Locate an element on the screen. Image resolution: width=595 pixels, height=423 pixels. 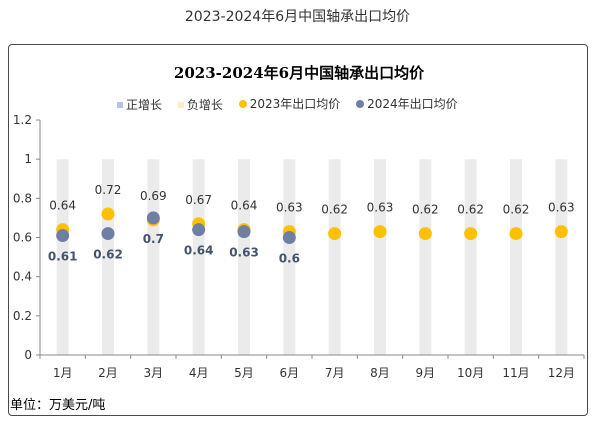
x-tick-label: 9月 is located at coordinates (426, 373).